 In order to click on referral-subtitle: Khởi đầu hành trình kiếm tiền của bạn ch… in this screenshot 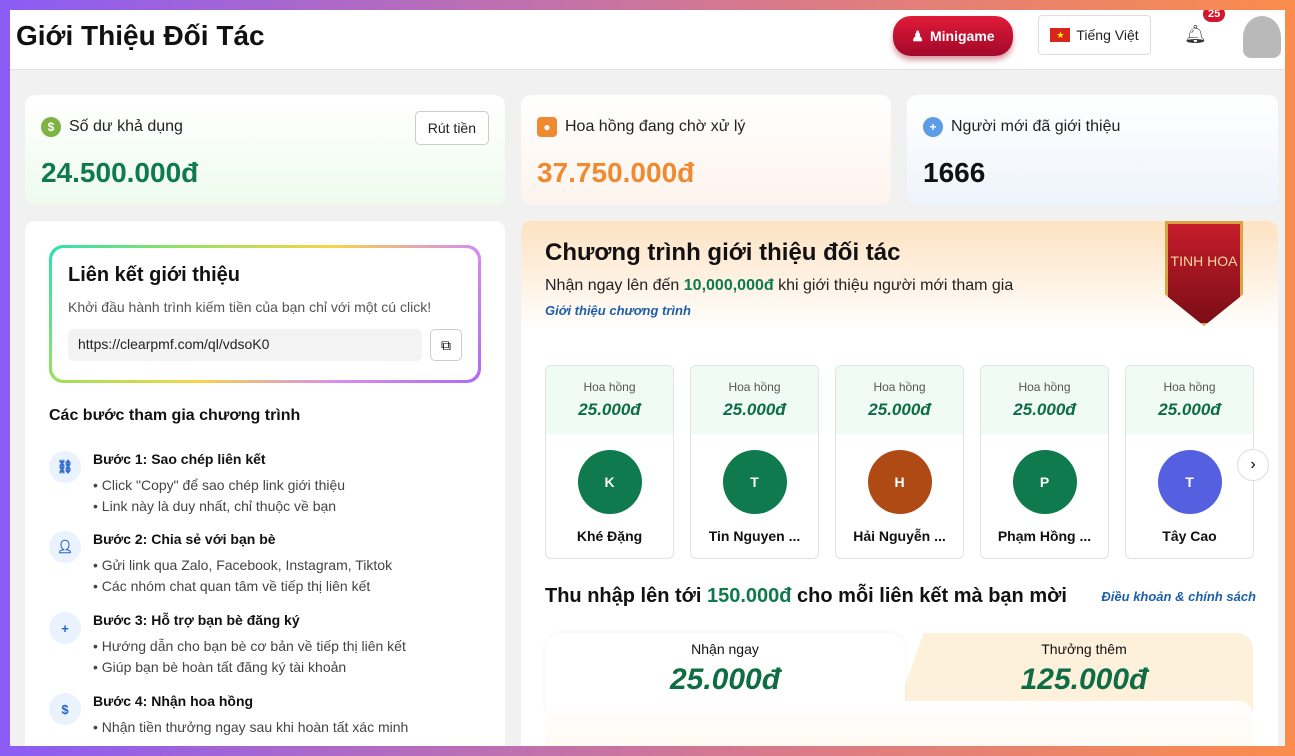, I will do `click(250, 307)`.